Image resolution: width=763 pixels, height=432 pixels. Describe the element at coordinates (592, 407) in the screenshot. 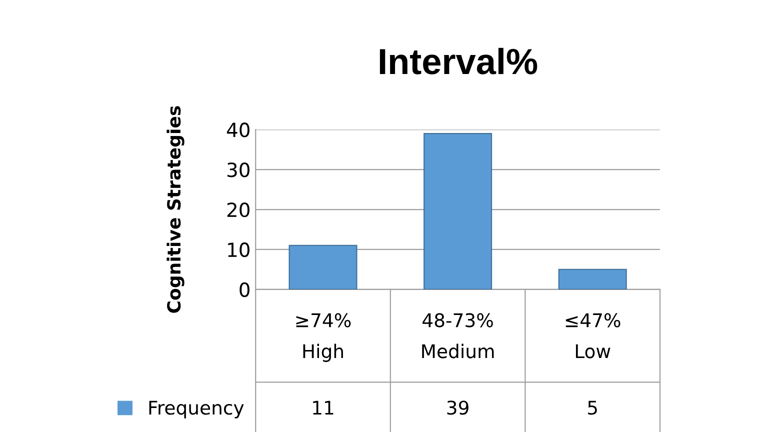

I see `data-label: 5` at that location.